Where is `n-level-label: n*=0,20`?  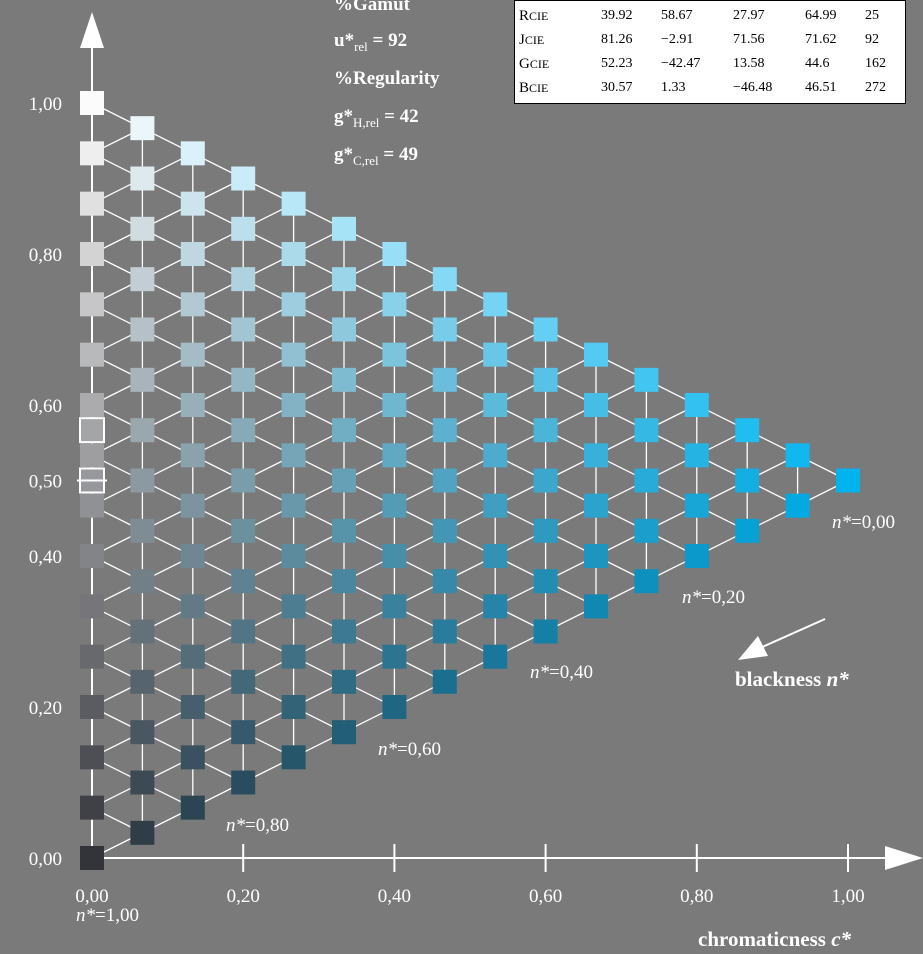 n-level-label: n*=0,20 is located at coordinates (713, 597).